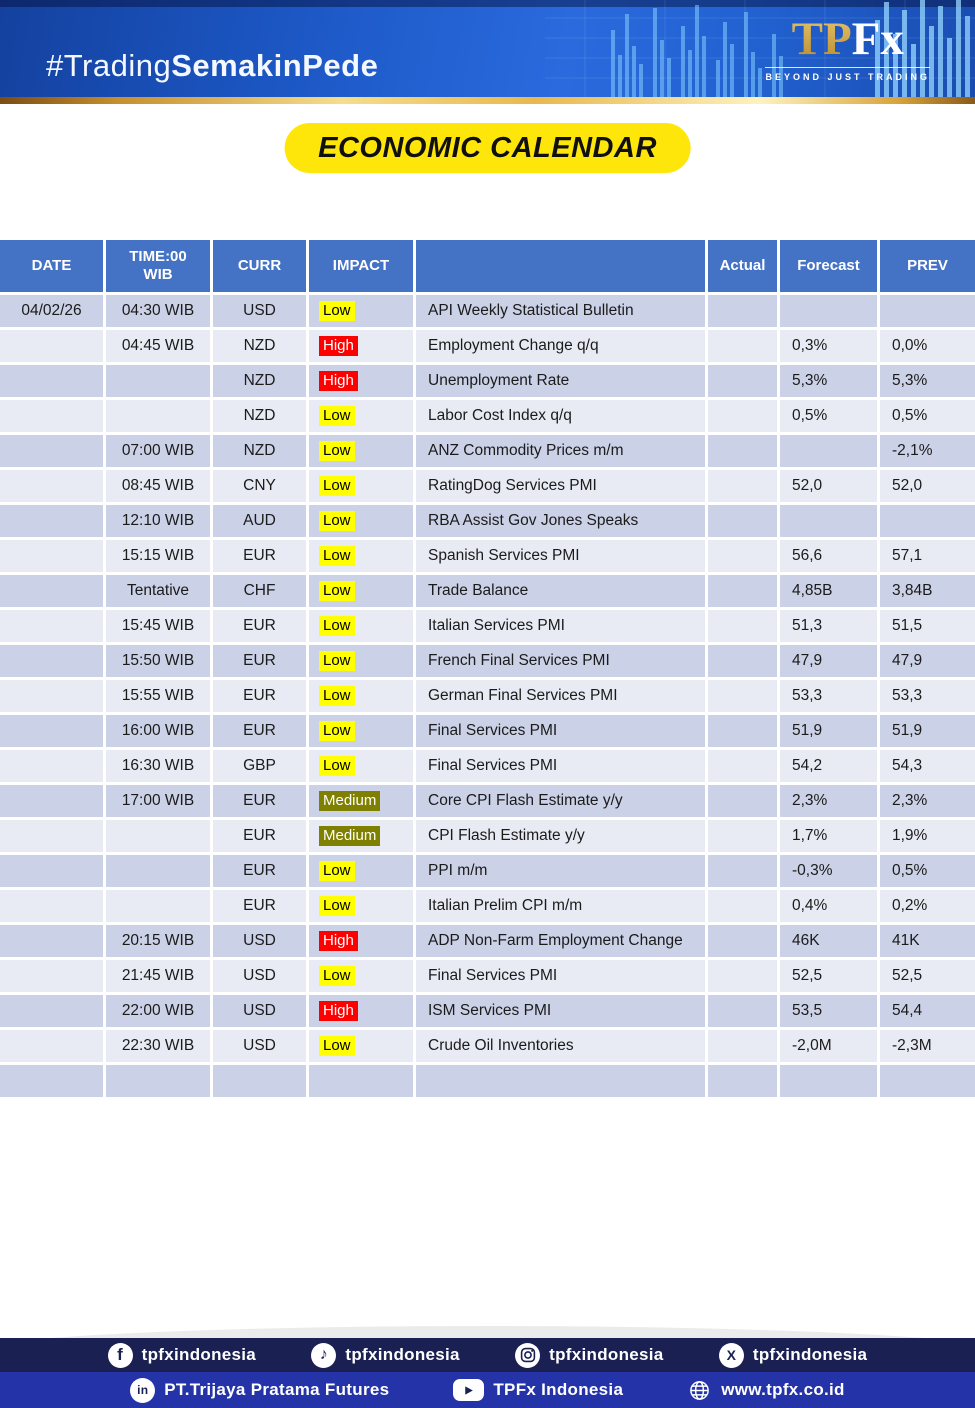 This screenshot has width=975, height=1408. I want to click on time-cell: 12:10 WIB, so click(158, 521).